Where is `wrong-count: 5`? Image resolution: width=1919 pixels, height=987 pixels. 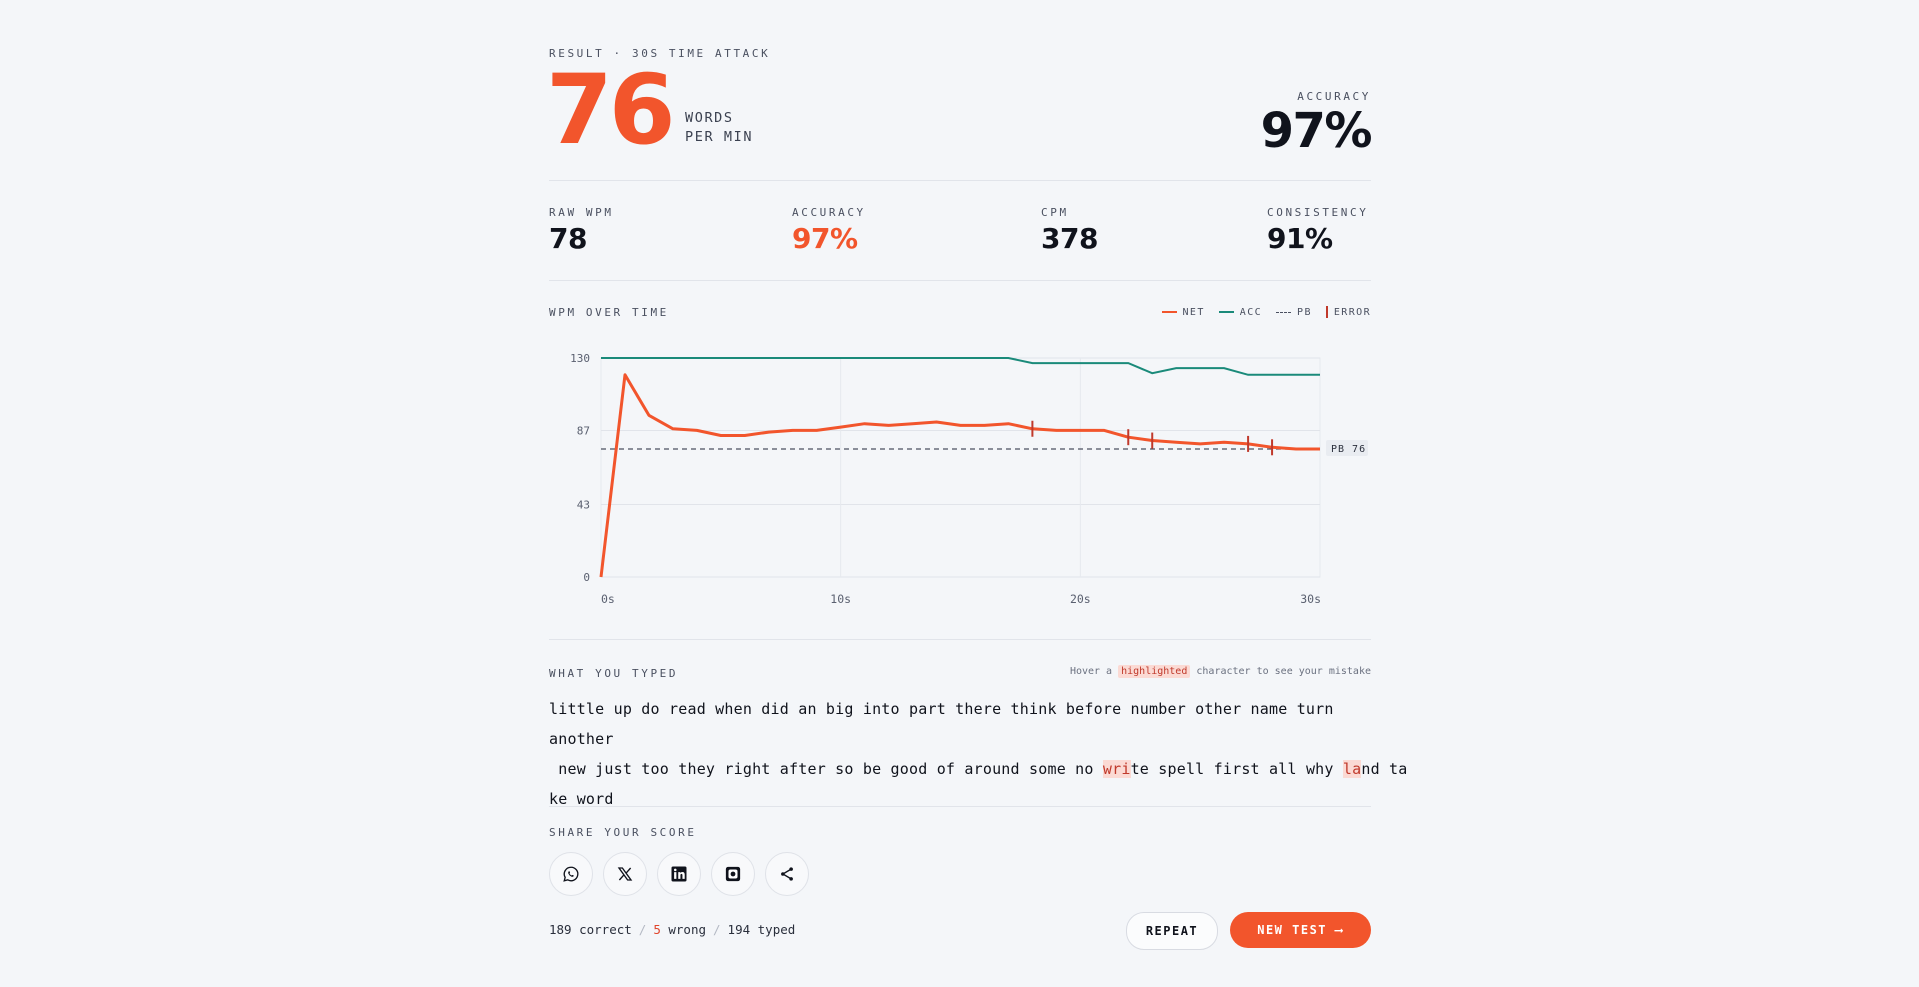
wrong-count: 5 is located at coordinates (657, 929).